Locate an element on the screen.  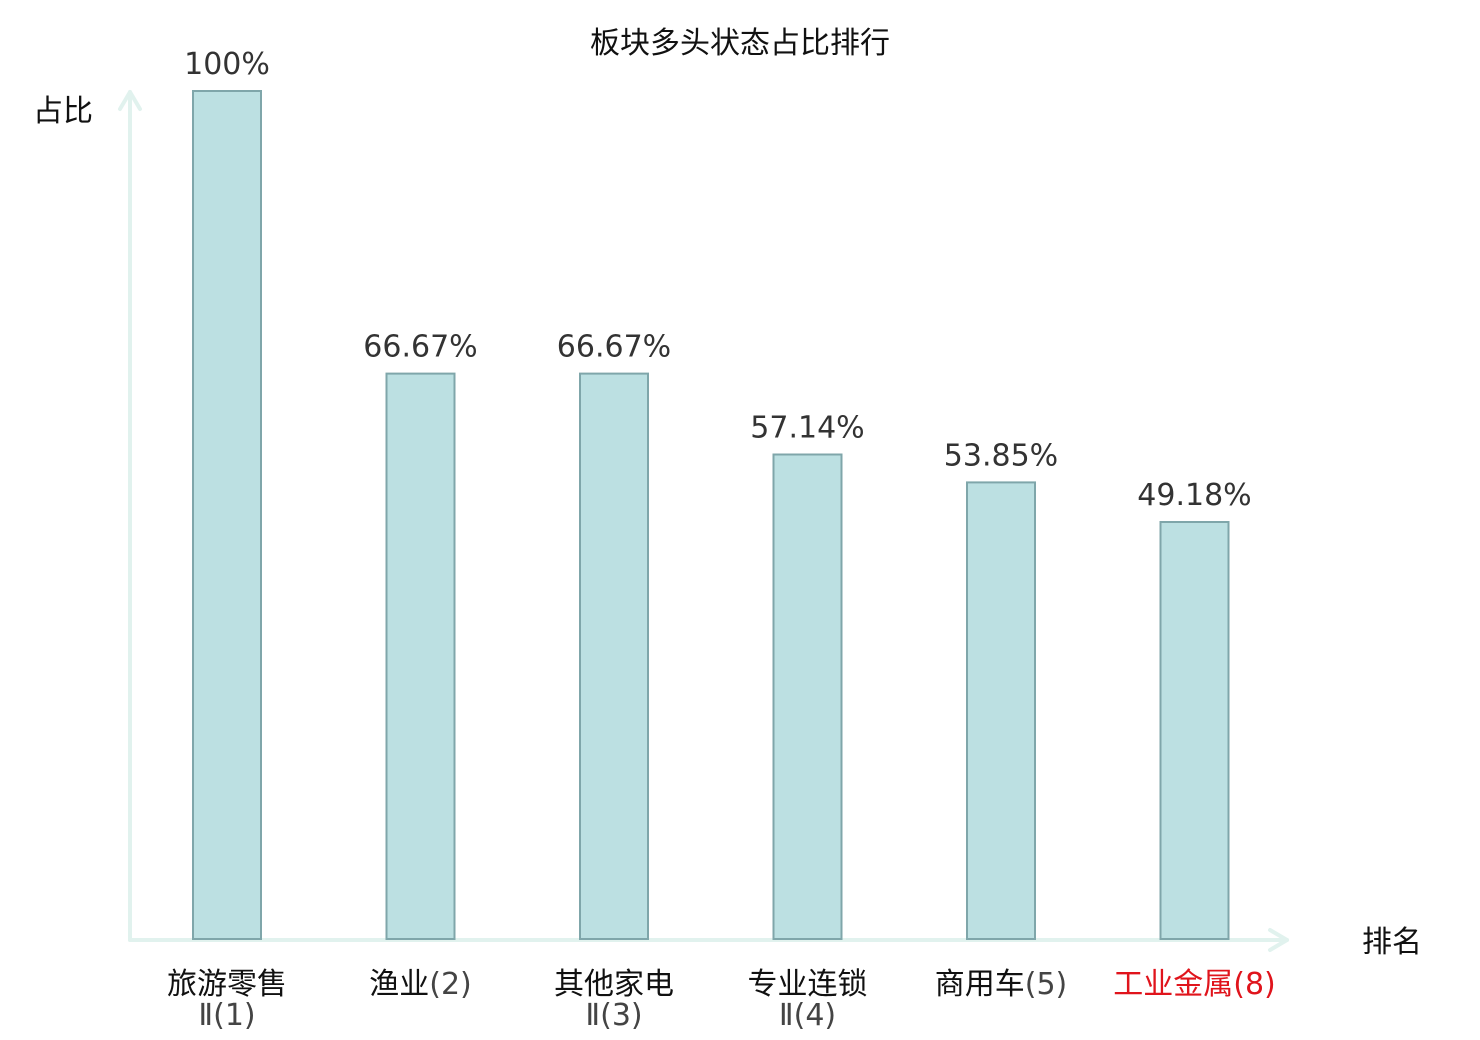
value-label-2: 66.67% is located at coordinates (420, 347).